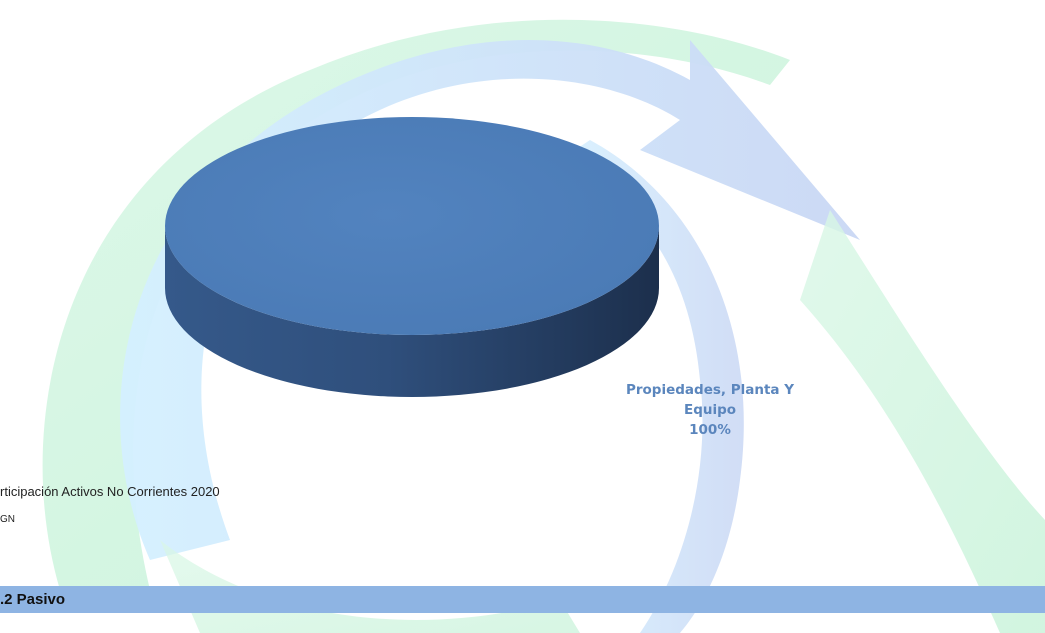 The image size is (1045, 633). I want to click on figure-caption: rticipación Activos No Corrientes 2020, so click(110, 491).